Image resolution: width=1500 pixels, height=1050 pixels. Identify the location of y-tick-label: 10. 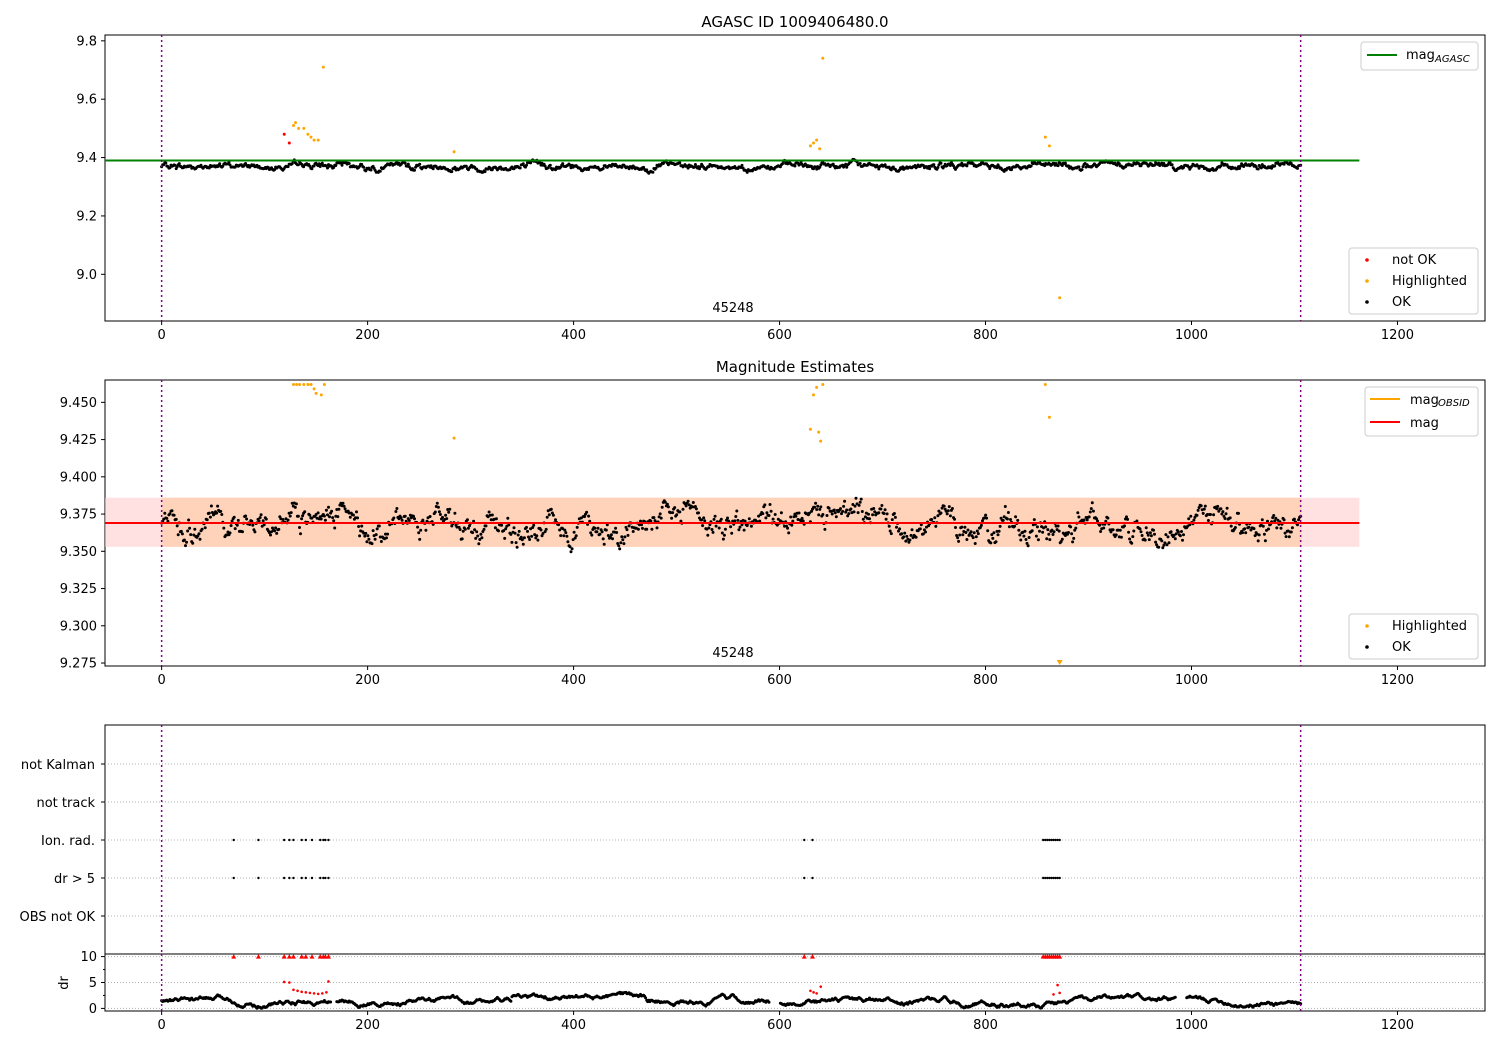
(88, 957).